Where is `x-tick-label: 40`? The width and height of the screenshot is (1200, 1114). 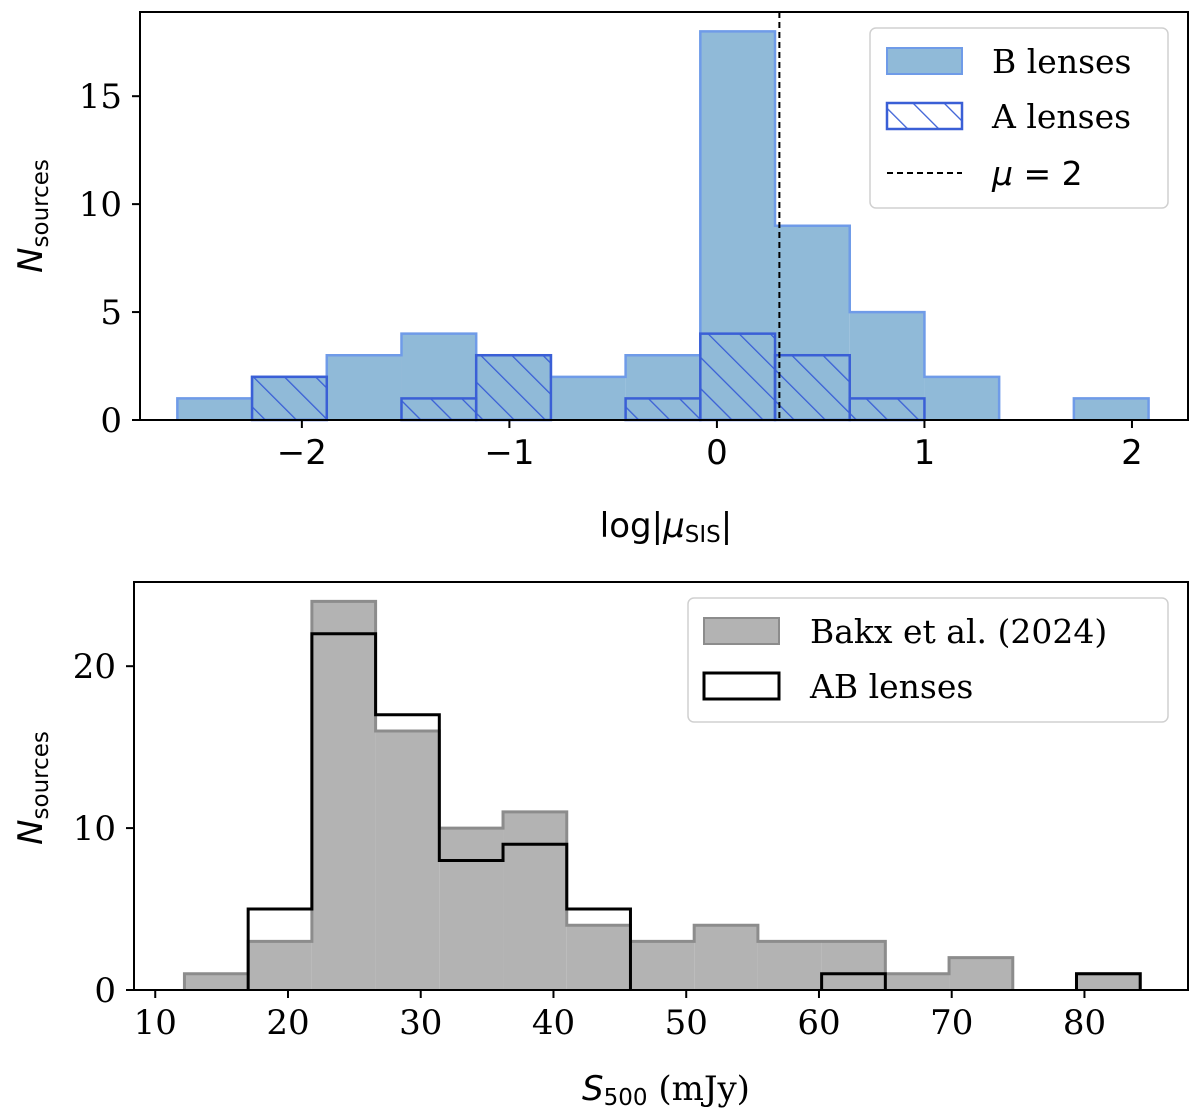
x-tick-label: 40 is located at coordinates (553, 1023).